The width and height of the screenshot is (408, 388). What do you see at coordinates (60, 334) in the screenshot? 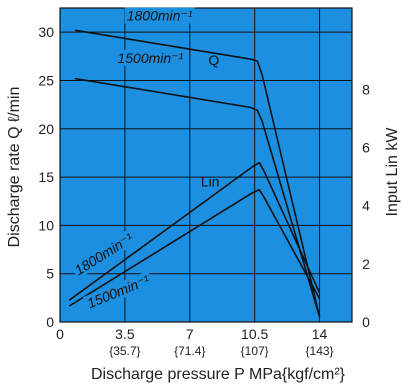
I see `x-tick-label: 0` at bounding box center [60, 334].